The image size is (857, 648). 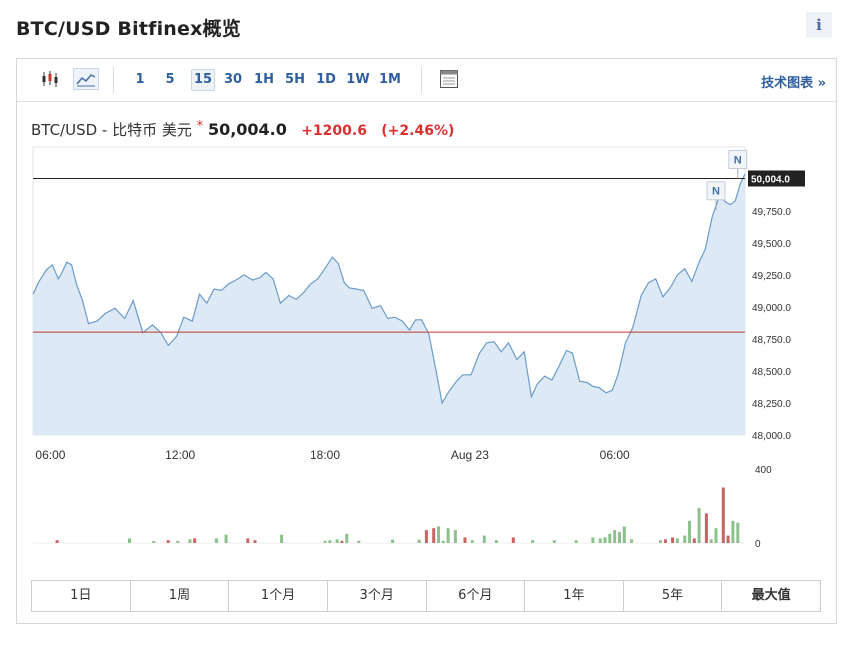 What do you see at coordinates (771, 404) in the screenshot?
I see `y-tick-label: 48,250.0` at bounding box center [771, 404].